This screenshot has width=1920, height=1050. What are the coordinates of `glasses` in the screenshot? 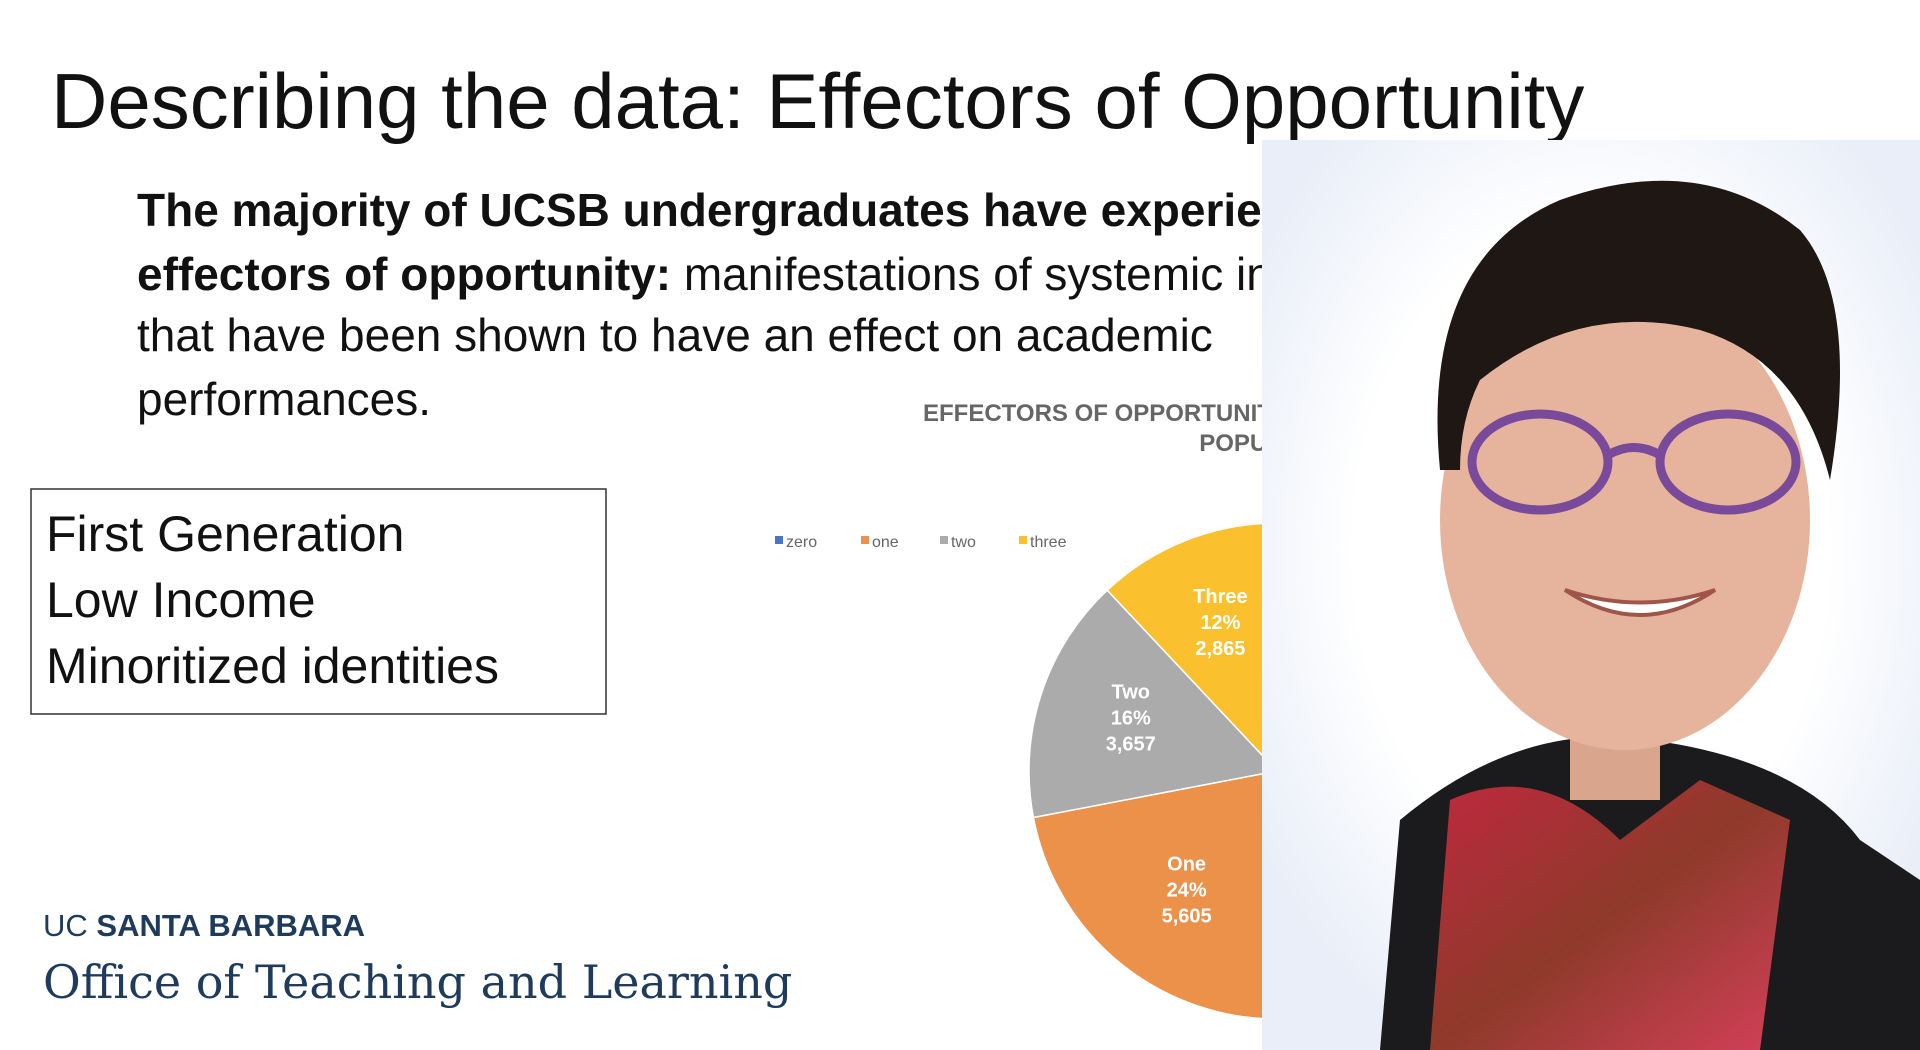 It's located at (1634, 462).